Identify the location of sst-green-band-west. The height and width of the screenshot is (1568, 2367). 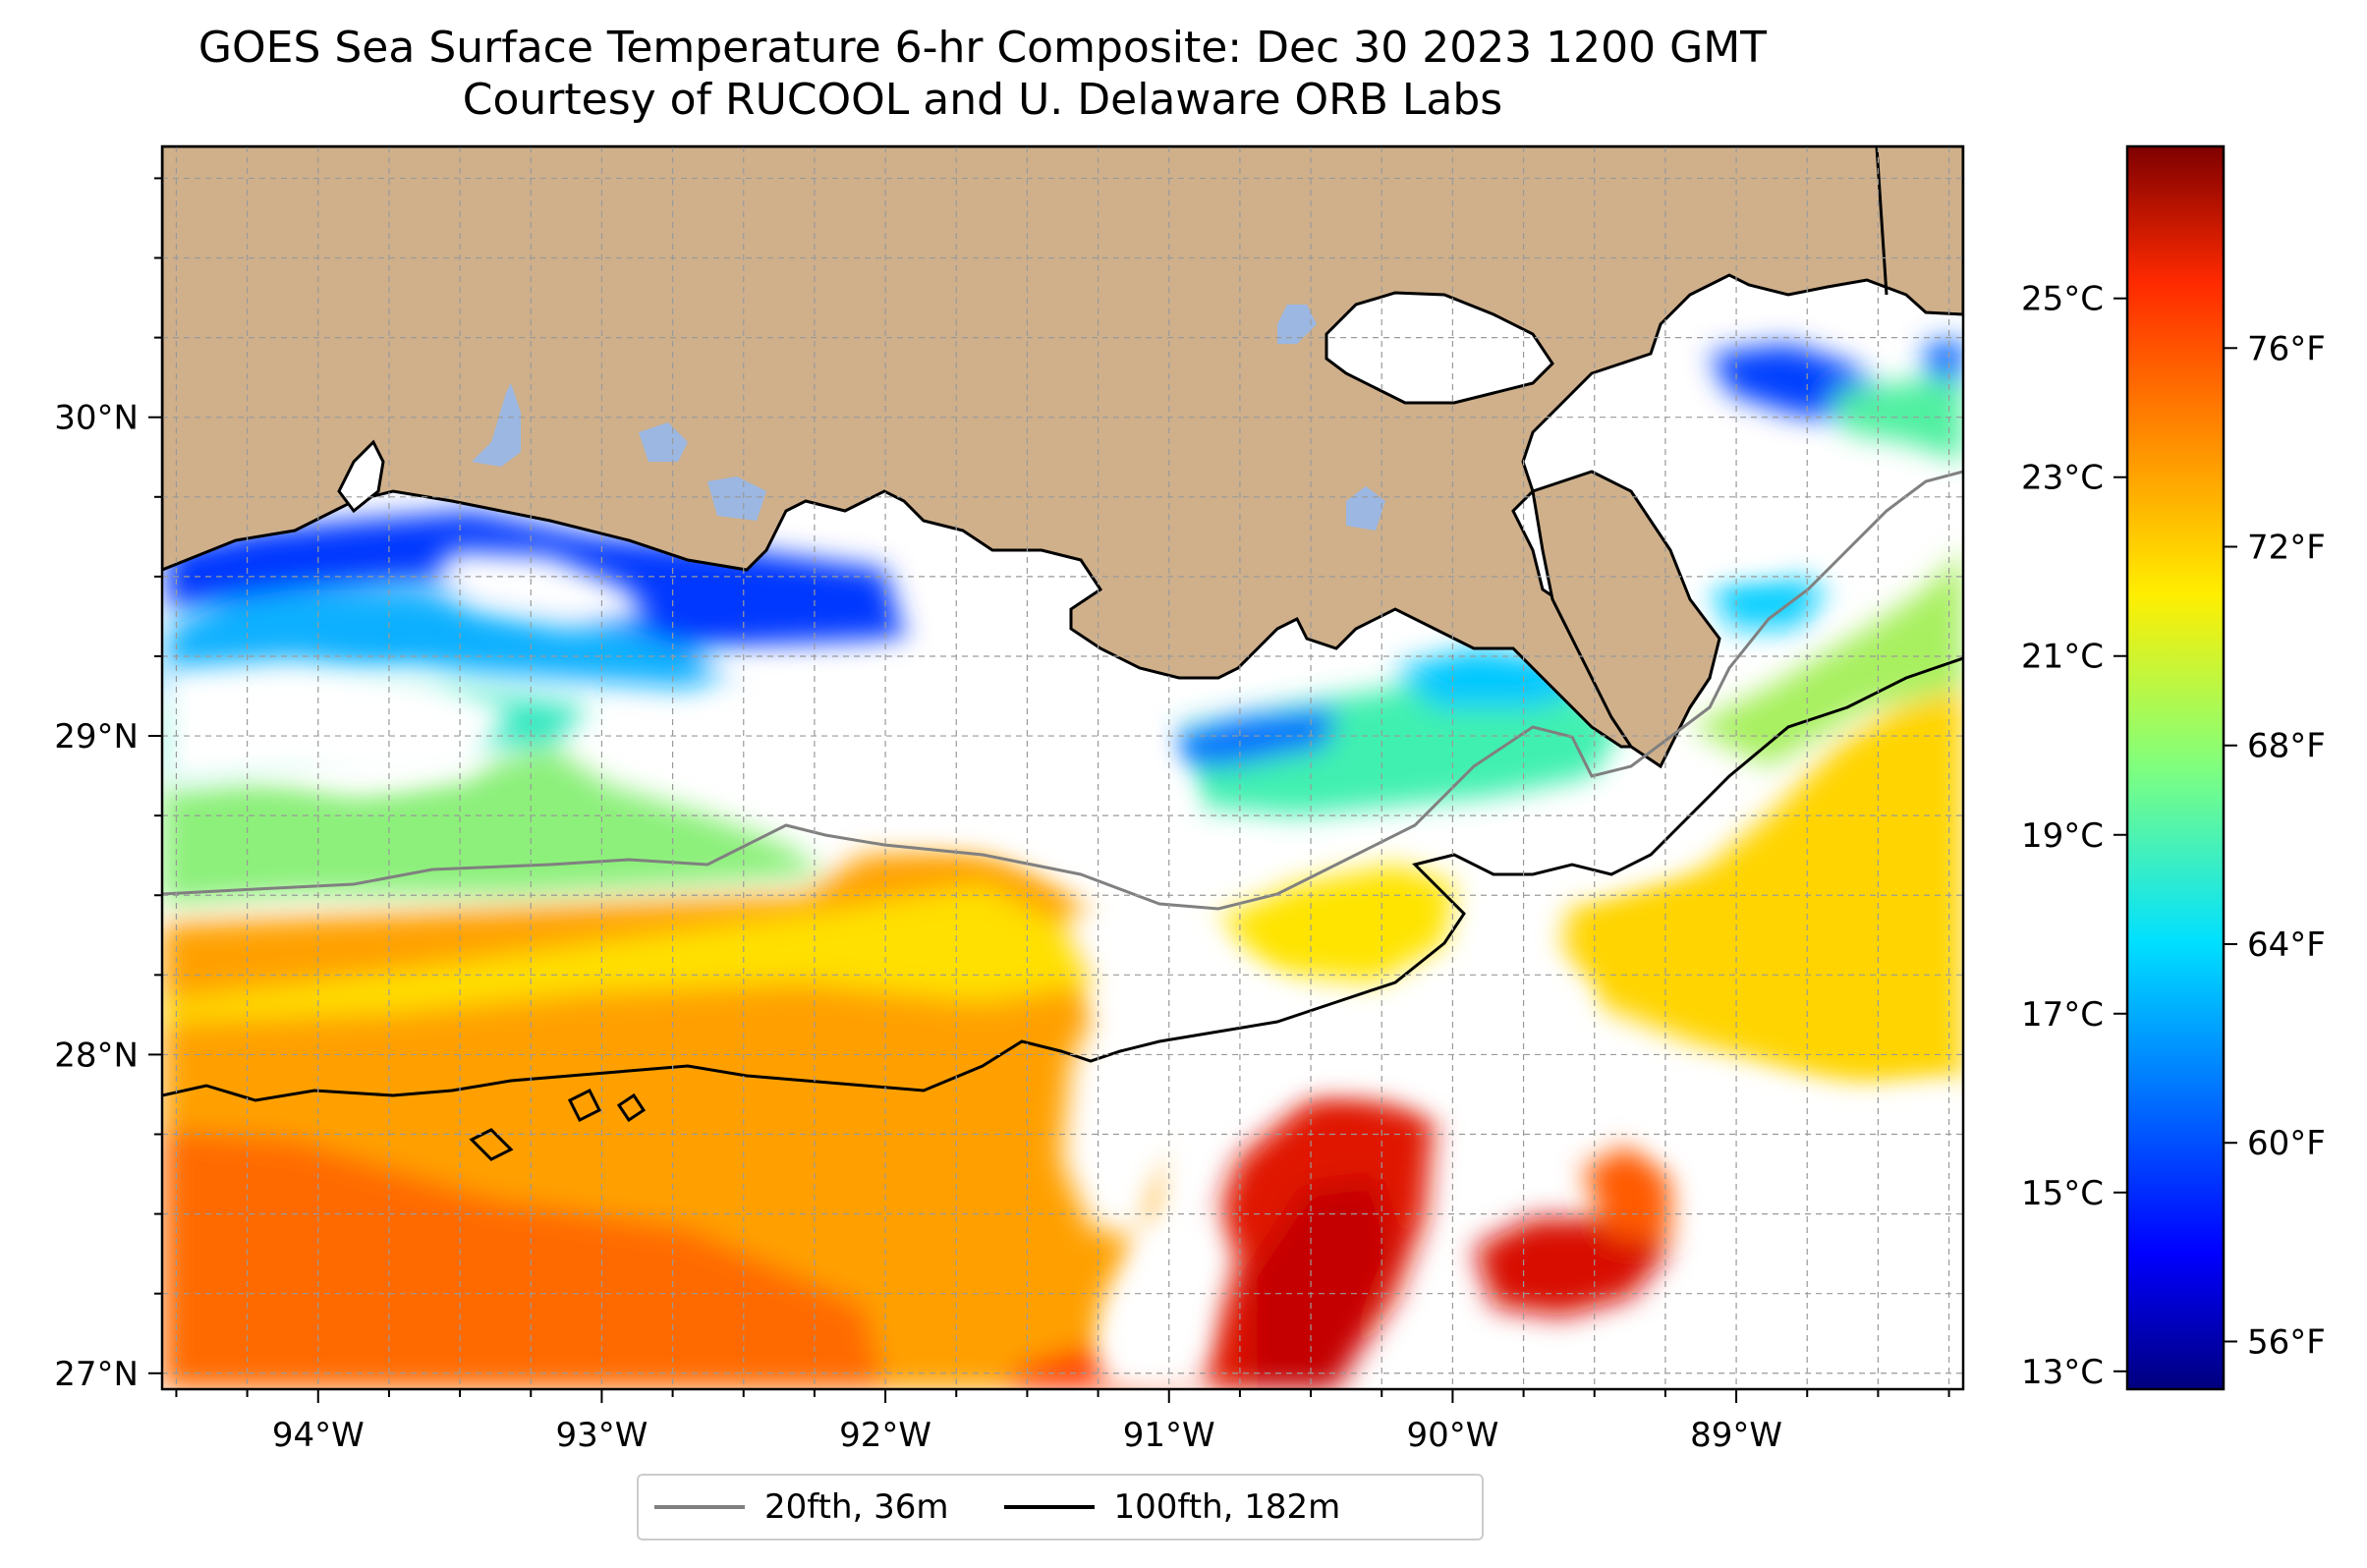
(494, 825).